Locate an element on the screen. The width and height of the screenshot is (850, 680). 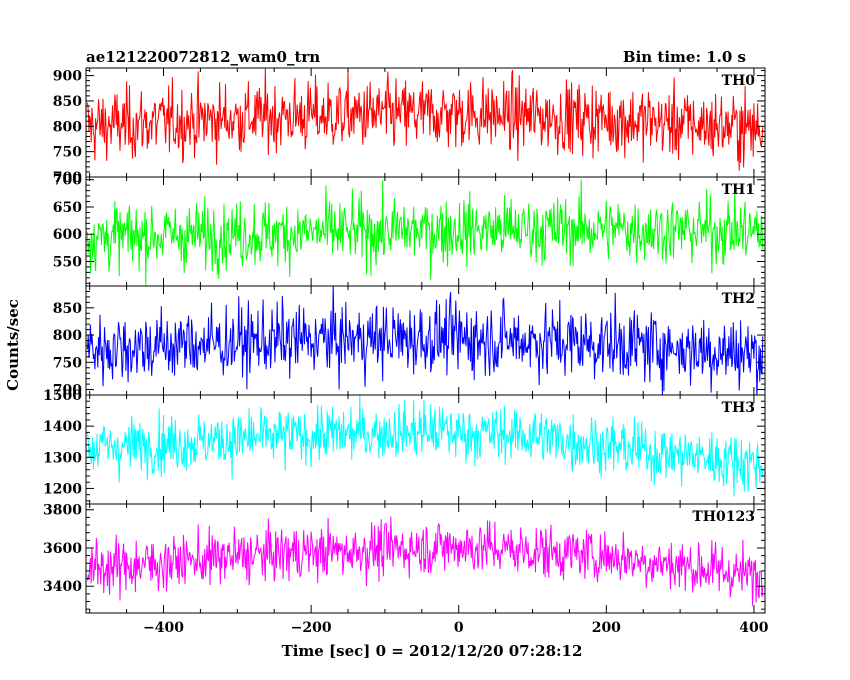
y-tick-label: 3600 is located at coordinates (62, 549).